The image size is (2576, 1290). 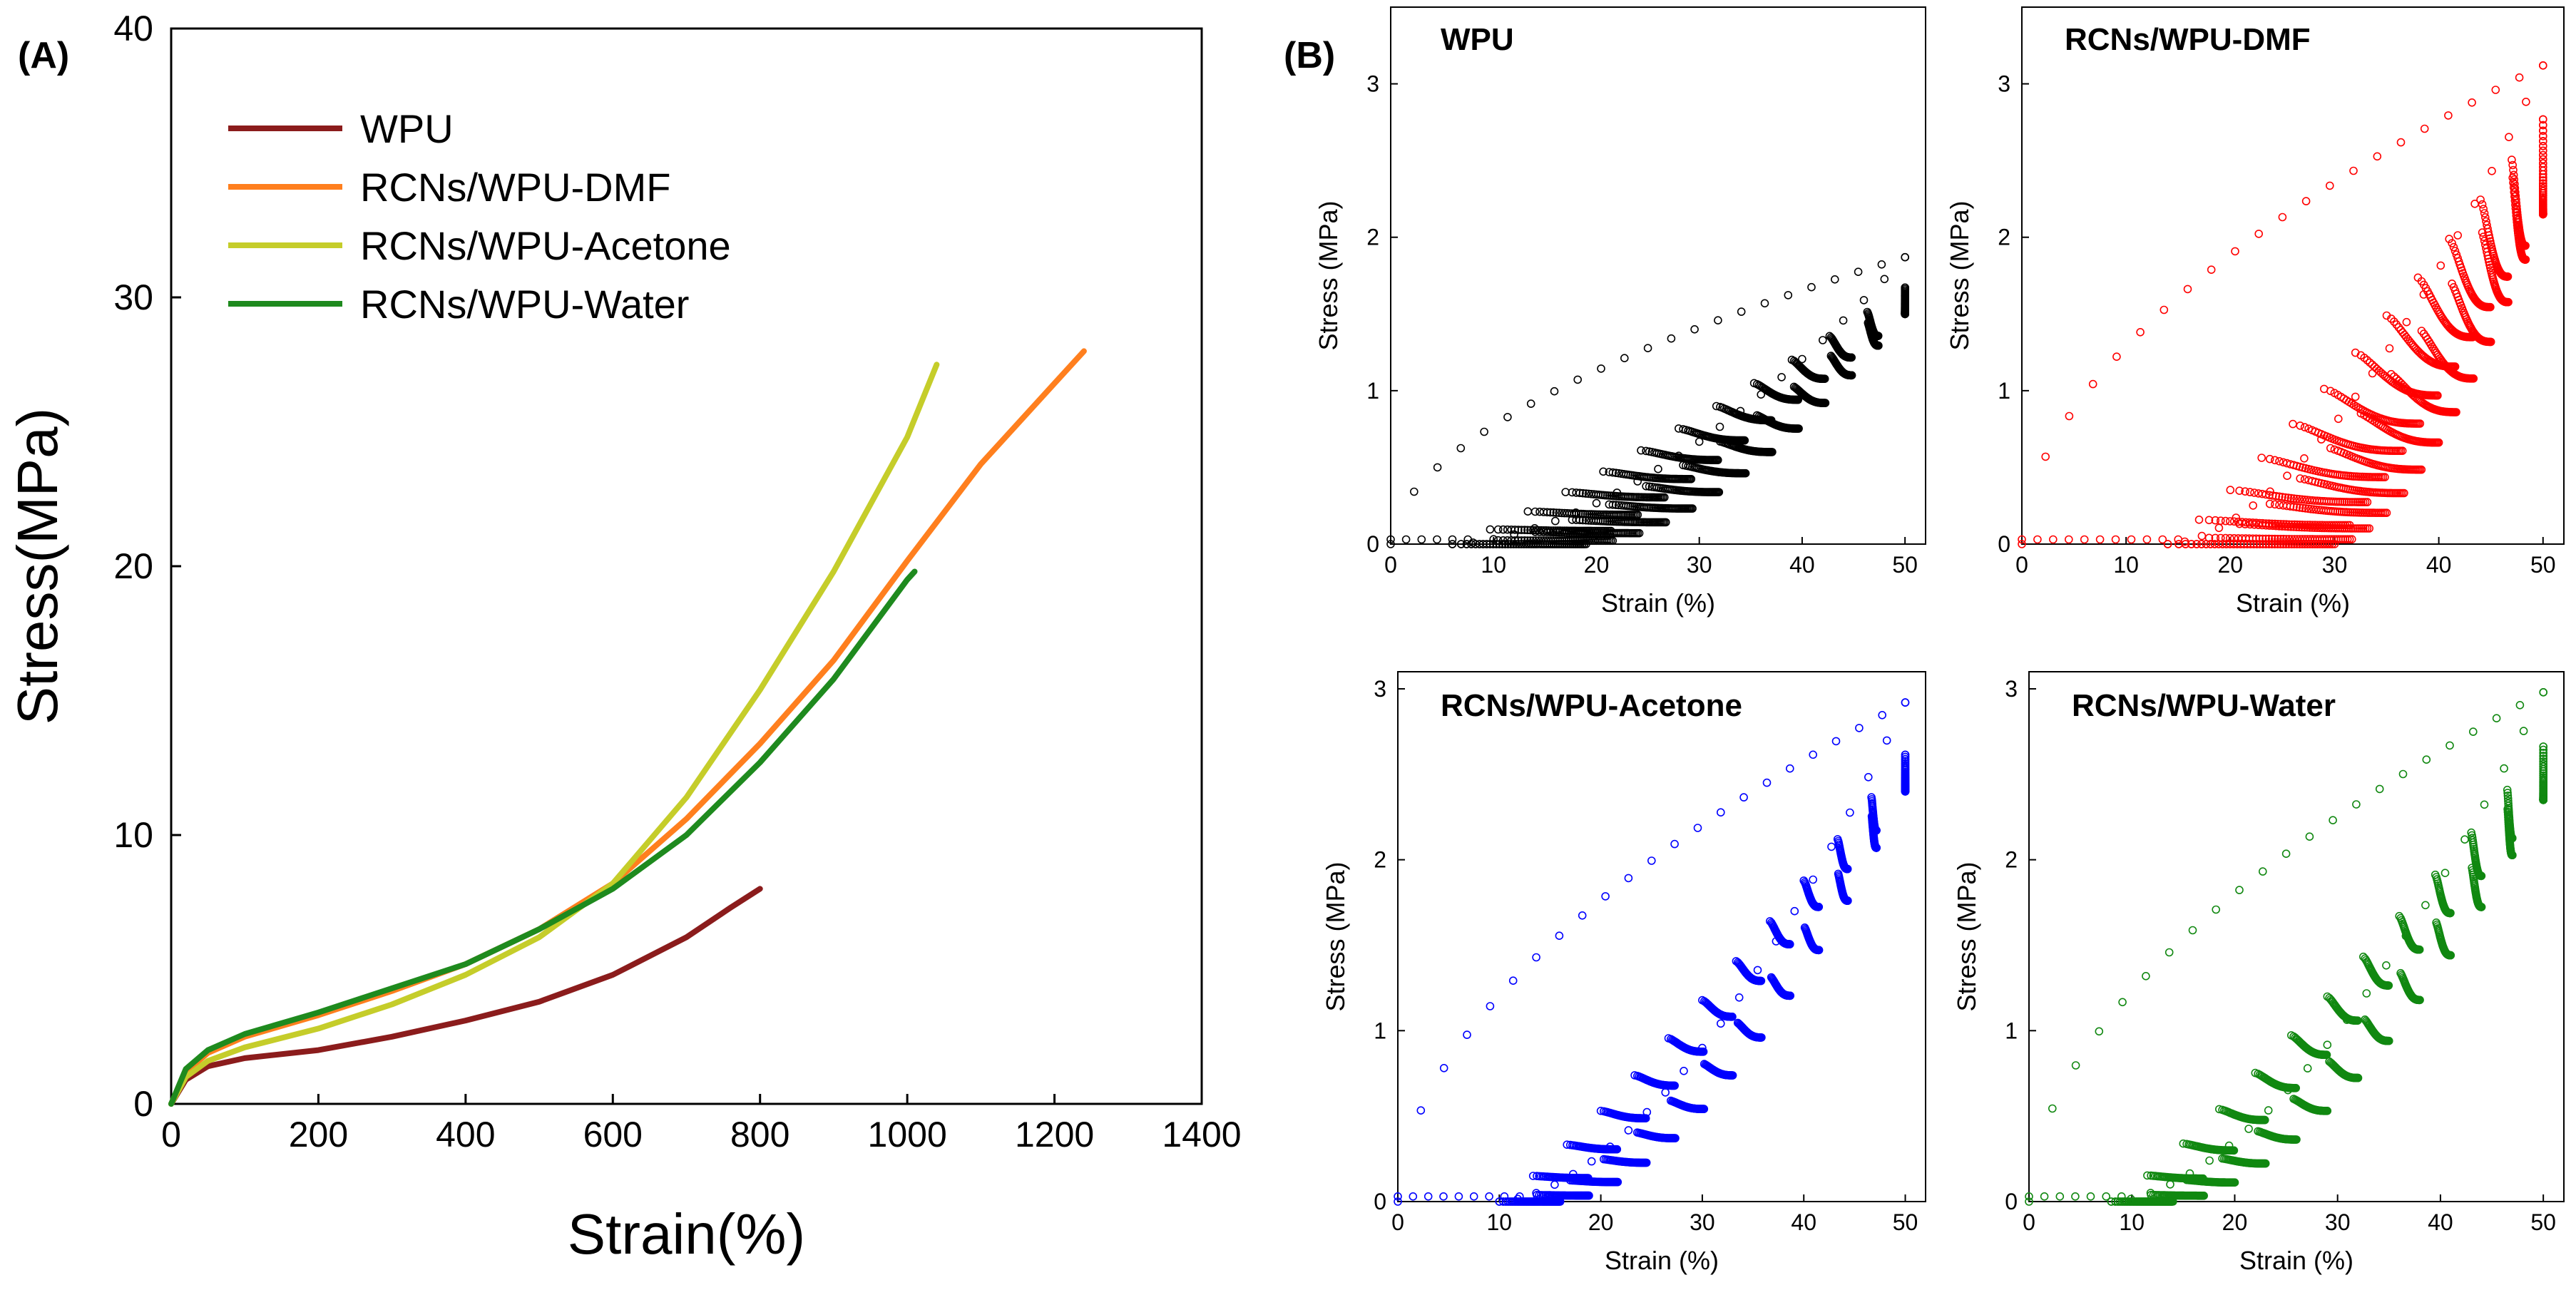 What do you see at coordinates (515, 187) in the screenshot?
I see `legend-label-2: RCNs/WPU-DMF` at bounding box center [515, 187].